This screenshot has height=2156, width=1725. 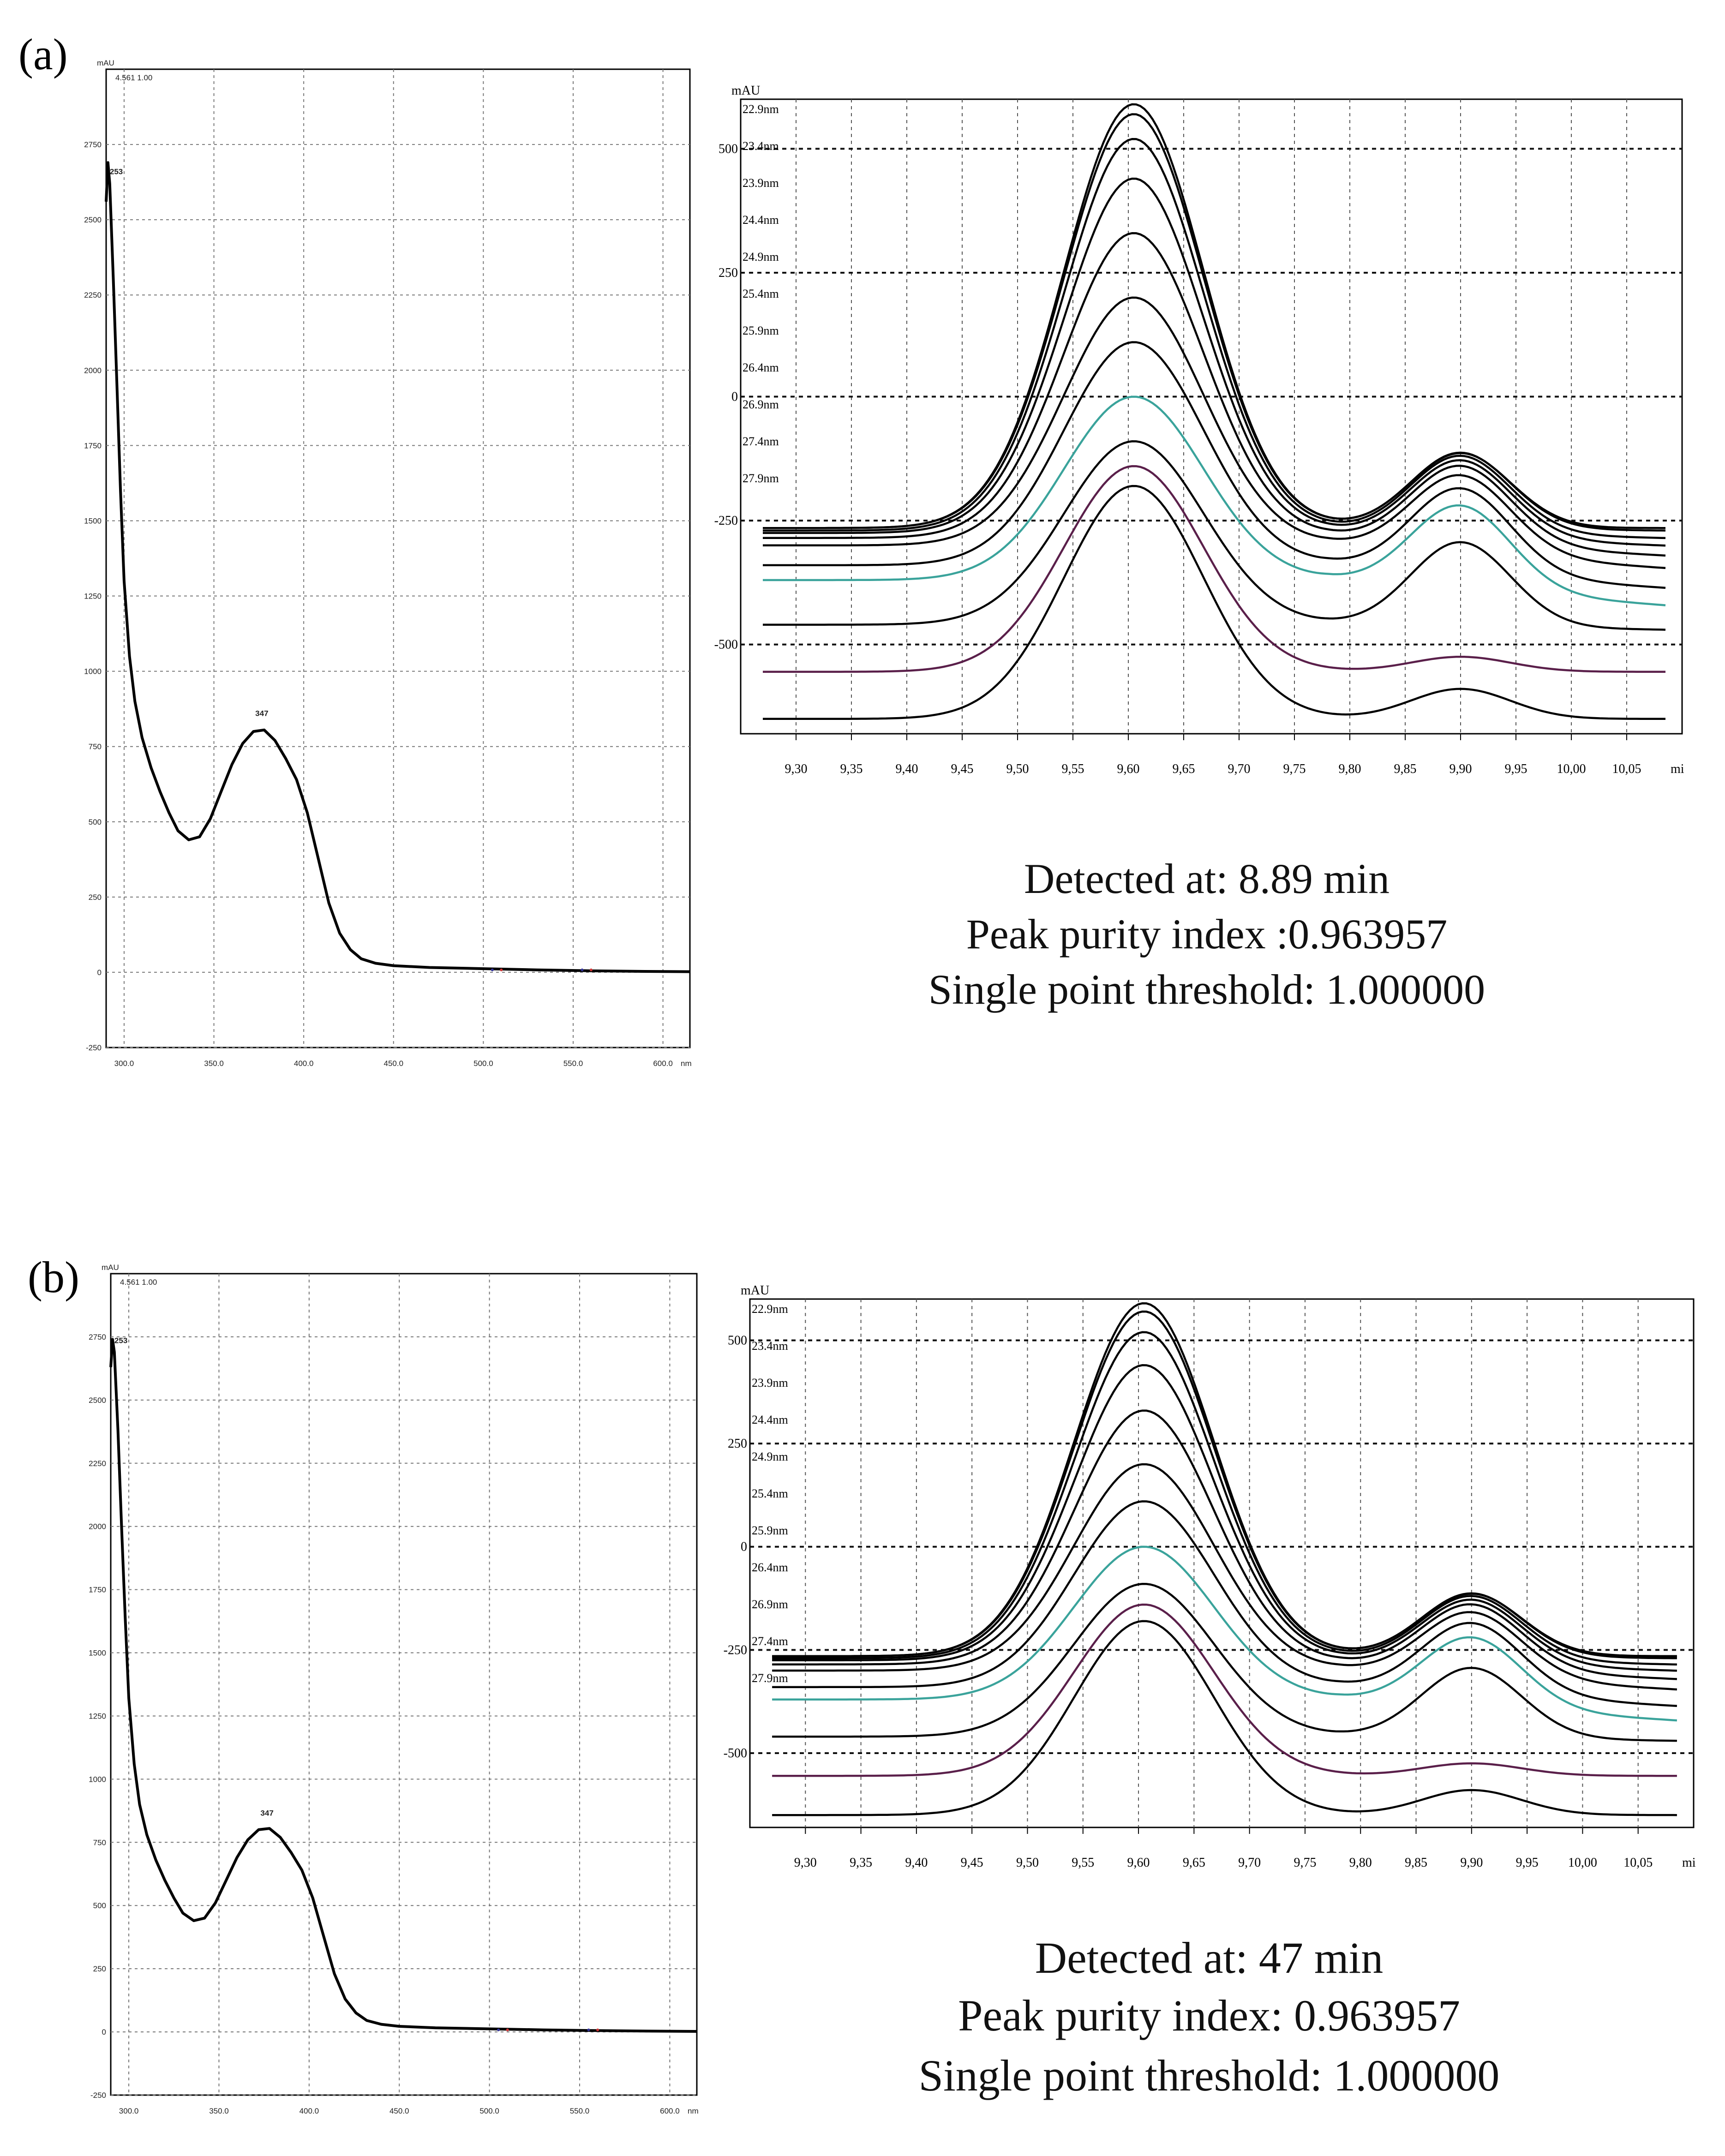 I want to click on panel-b-spectrum-y-tick-label: -250, so click(x=98, y=2095).